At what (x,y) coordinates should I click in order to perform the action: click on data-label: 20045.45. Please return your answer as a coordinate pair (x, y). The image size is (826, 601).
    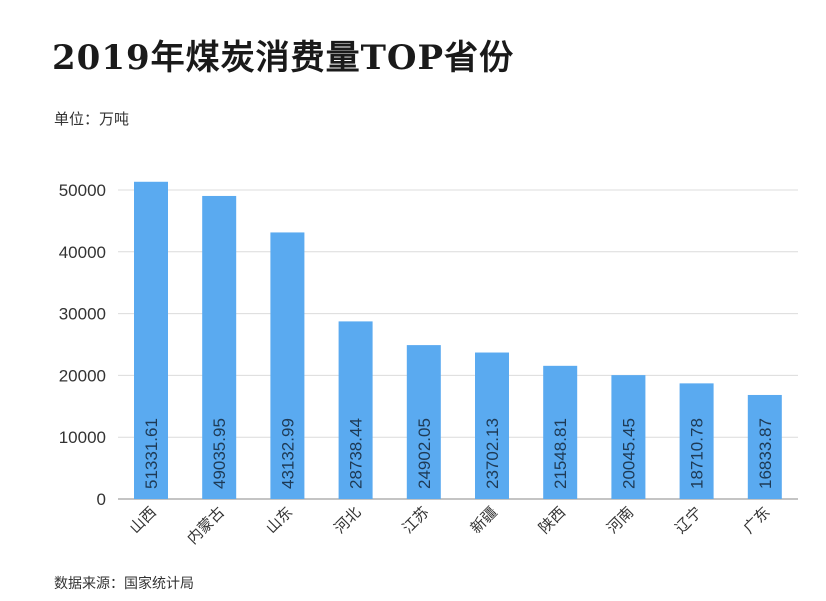
    Looking at the image, I should click on (628, 453).